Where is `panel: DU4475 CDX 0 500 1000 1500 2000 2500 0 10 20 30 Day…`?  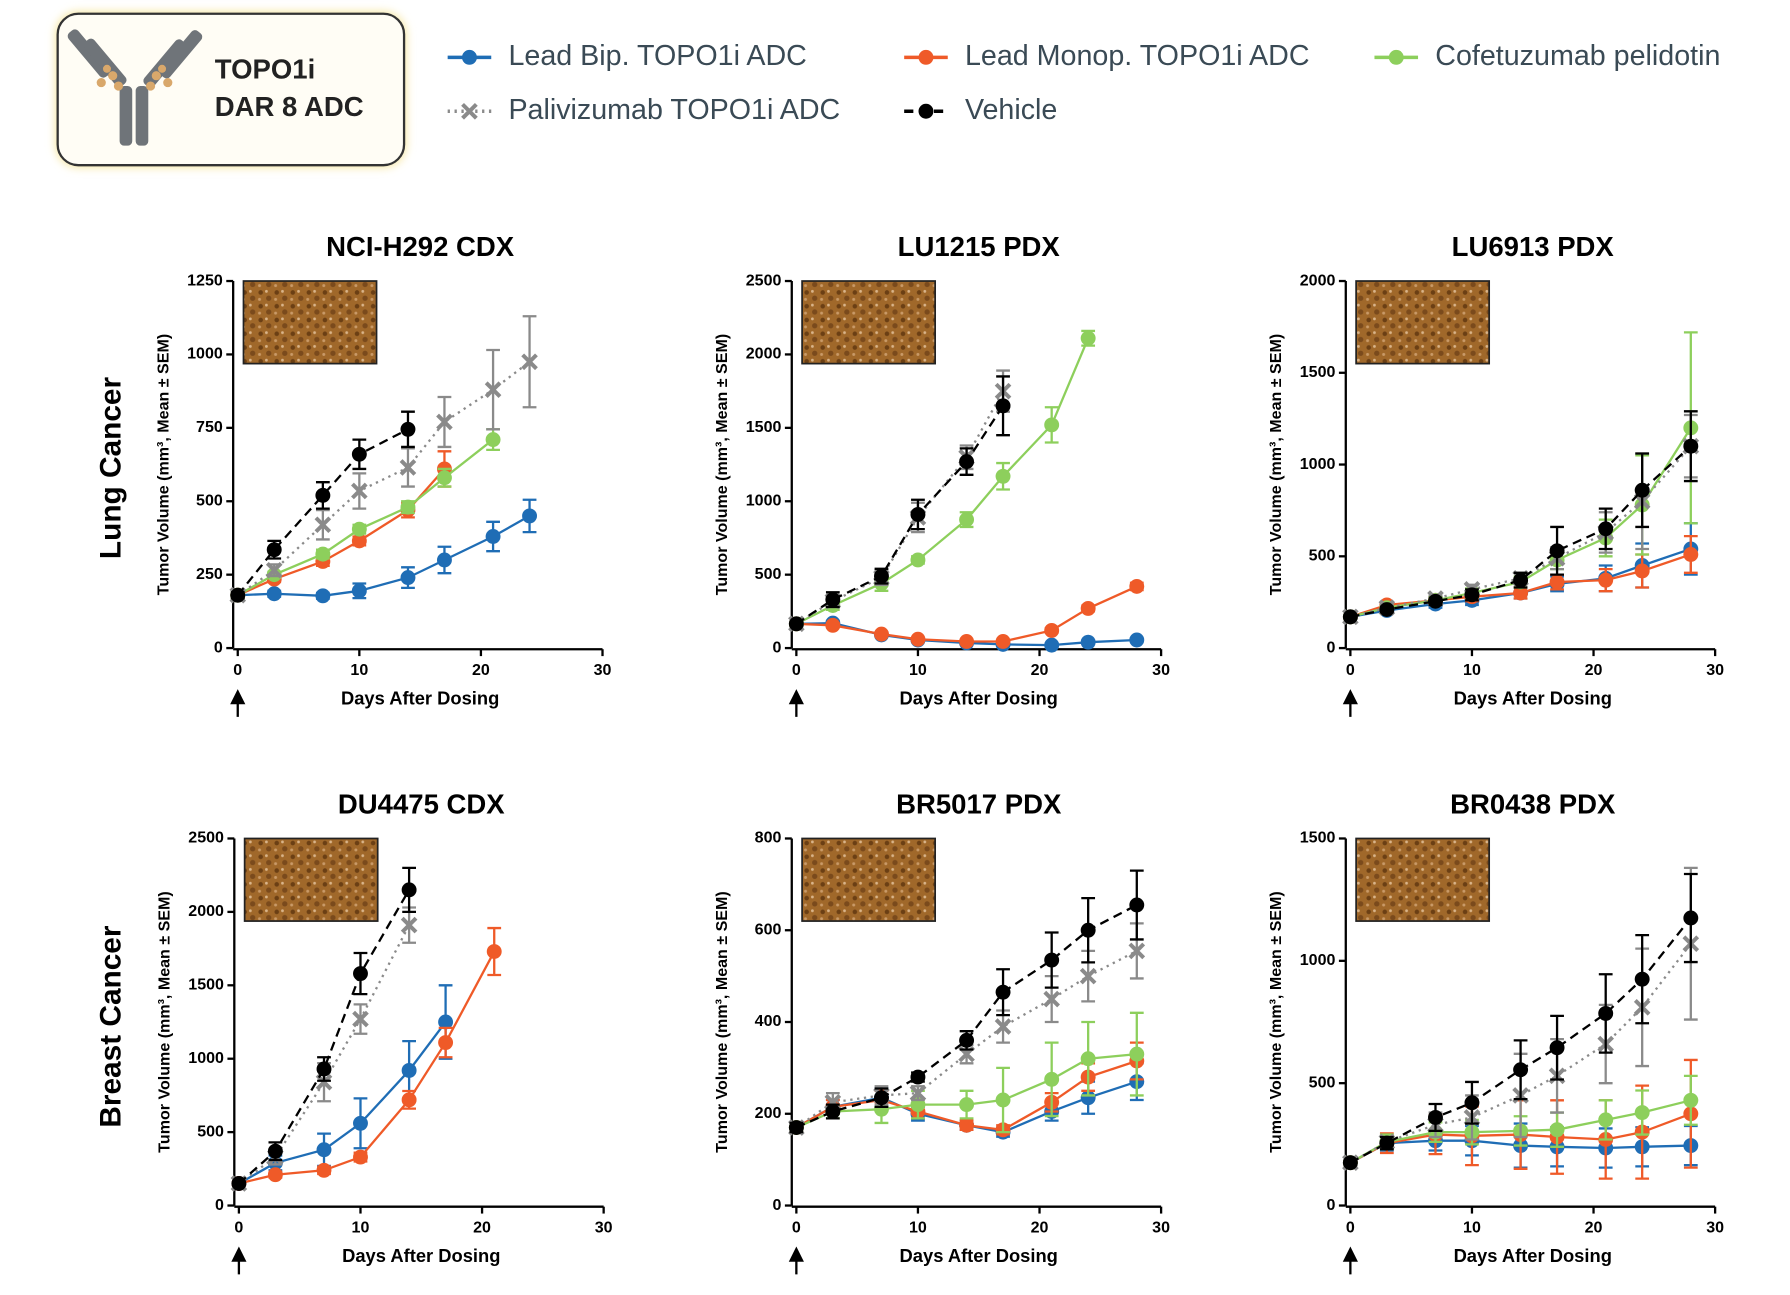
panel: DU4475 CDX 0 500 1000 1500 2000 2500 0 10 20 30 Day… is located at coordinates (384, 1032).